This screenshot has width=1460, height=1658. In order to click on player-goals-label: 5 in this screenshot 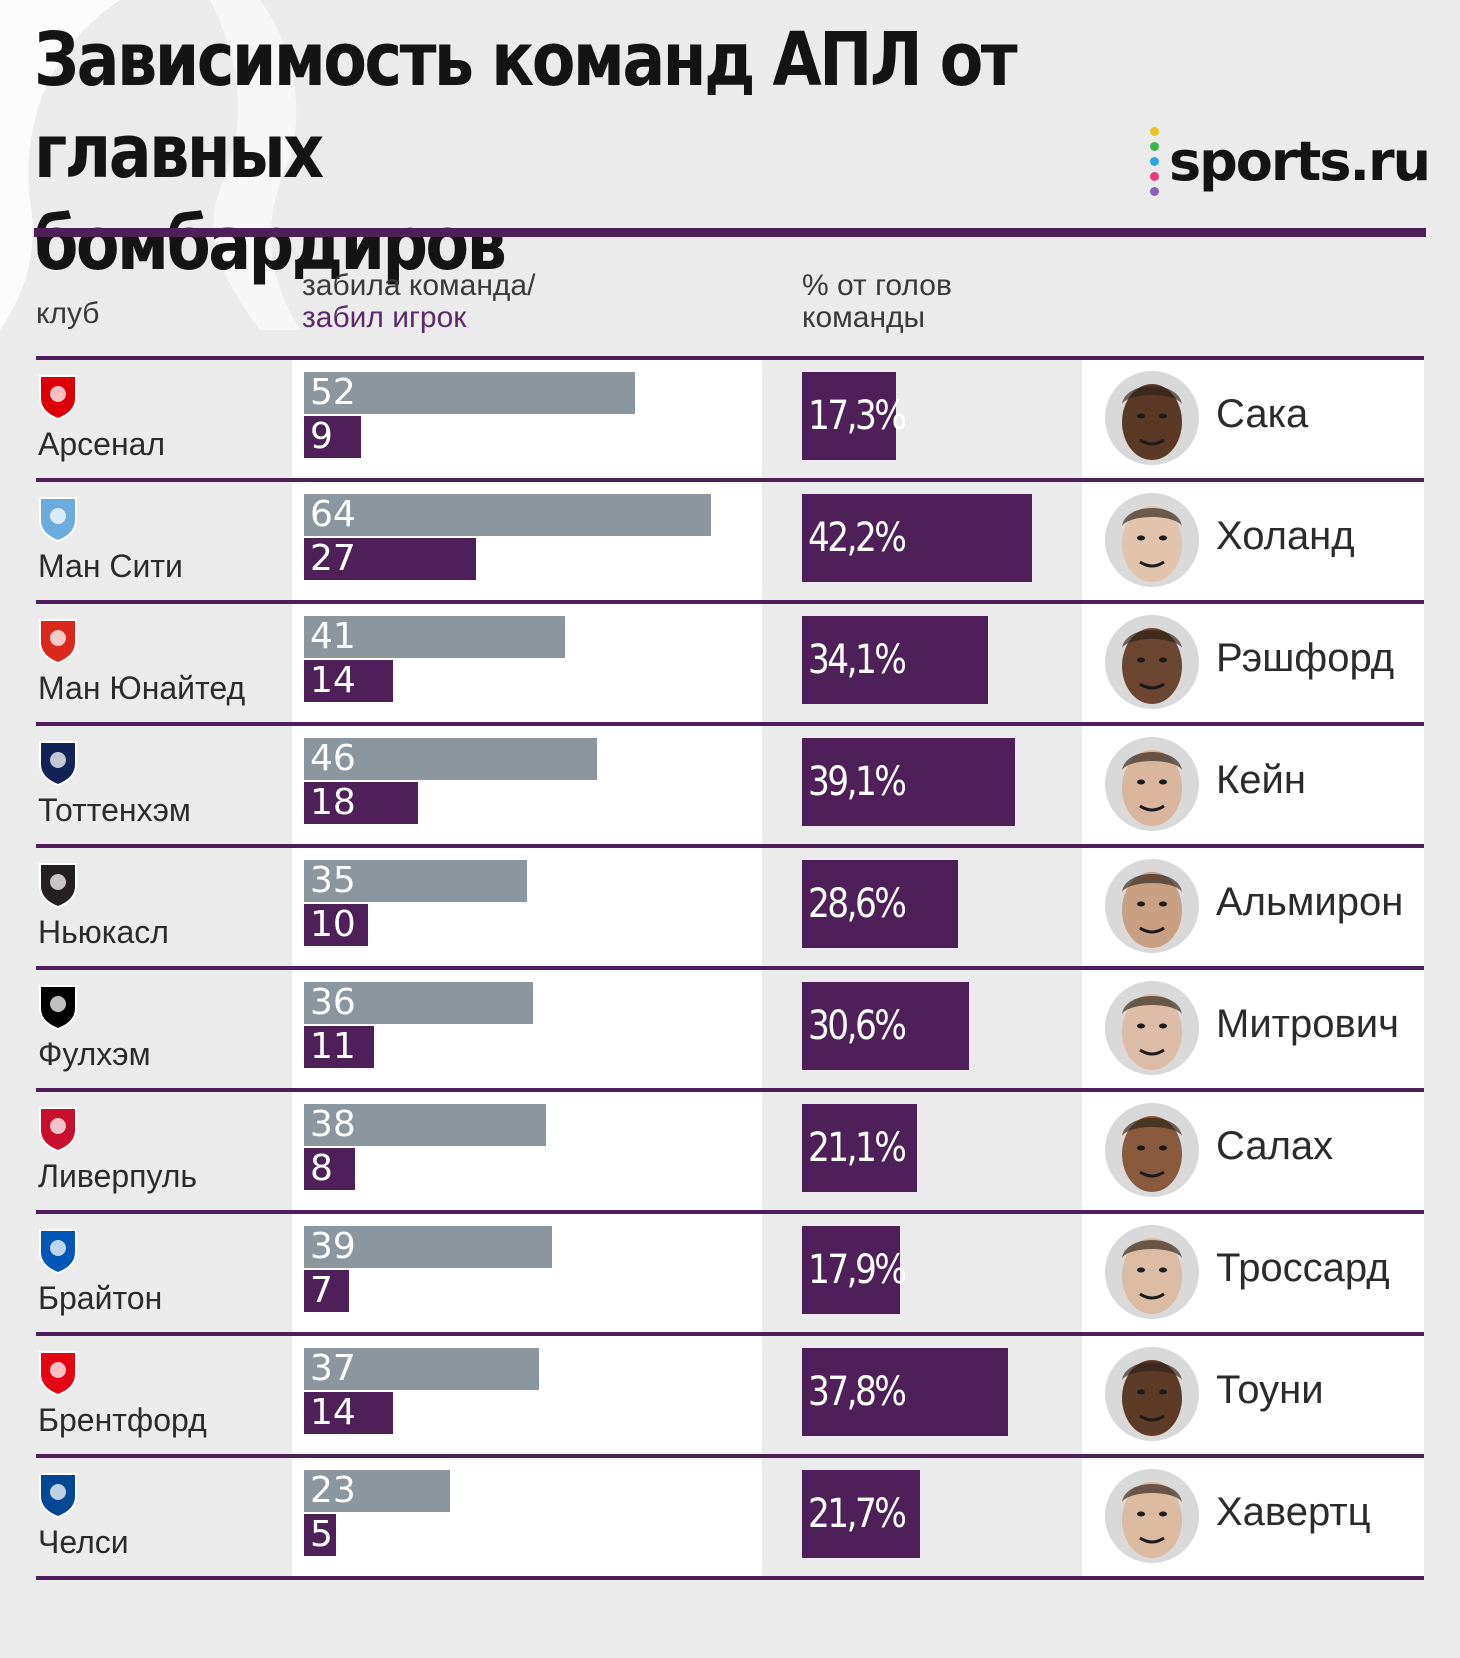, I will do `click(321, 1534)`.